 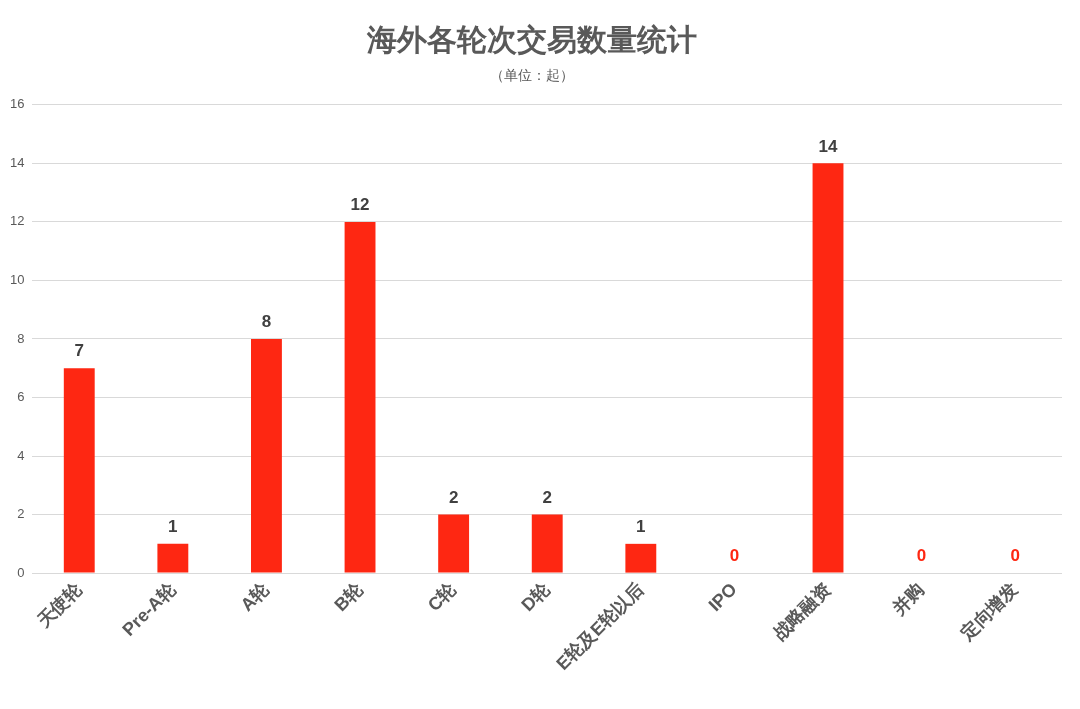 What do you see at coordinates (79, 351) in the screenshot?
I see `data-label: 7` at bounding box center [79, 351].